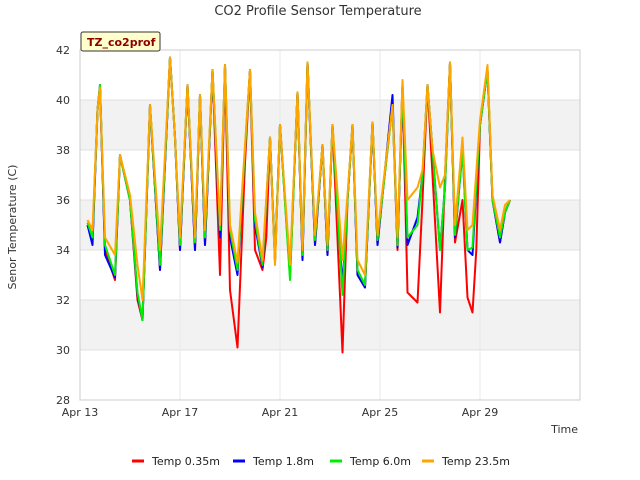 The height and width of the screenshot is (480, 640). Describe the element at coordinates (185, 461) in the screenshot. I see `legend-label: Temp 0.35m` at that location.